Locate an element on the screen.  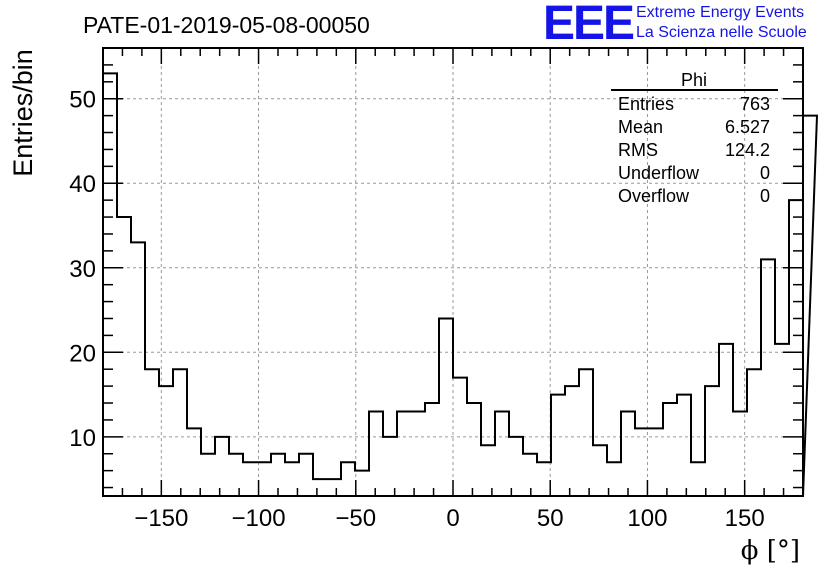
y-tick-labels: 10 20 30 40 50 is located at coordinates (82, 269).